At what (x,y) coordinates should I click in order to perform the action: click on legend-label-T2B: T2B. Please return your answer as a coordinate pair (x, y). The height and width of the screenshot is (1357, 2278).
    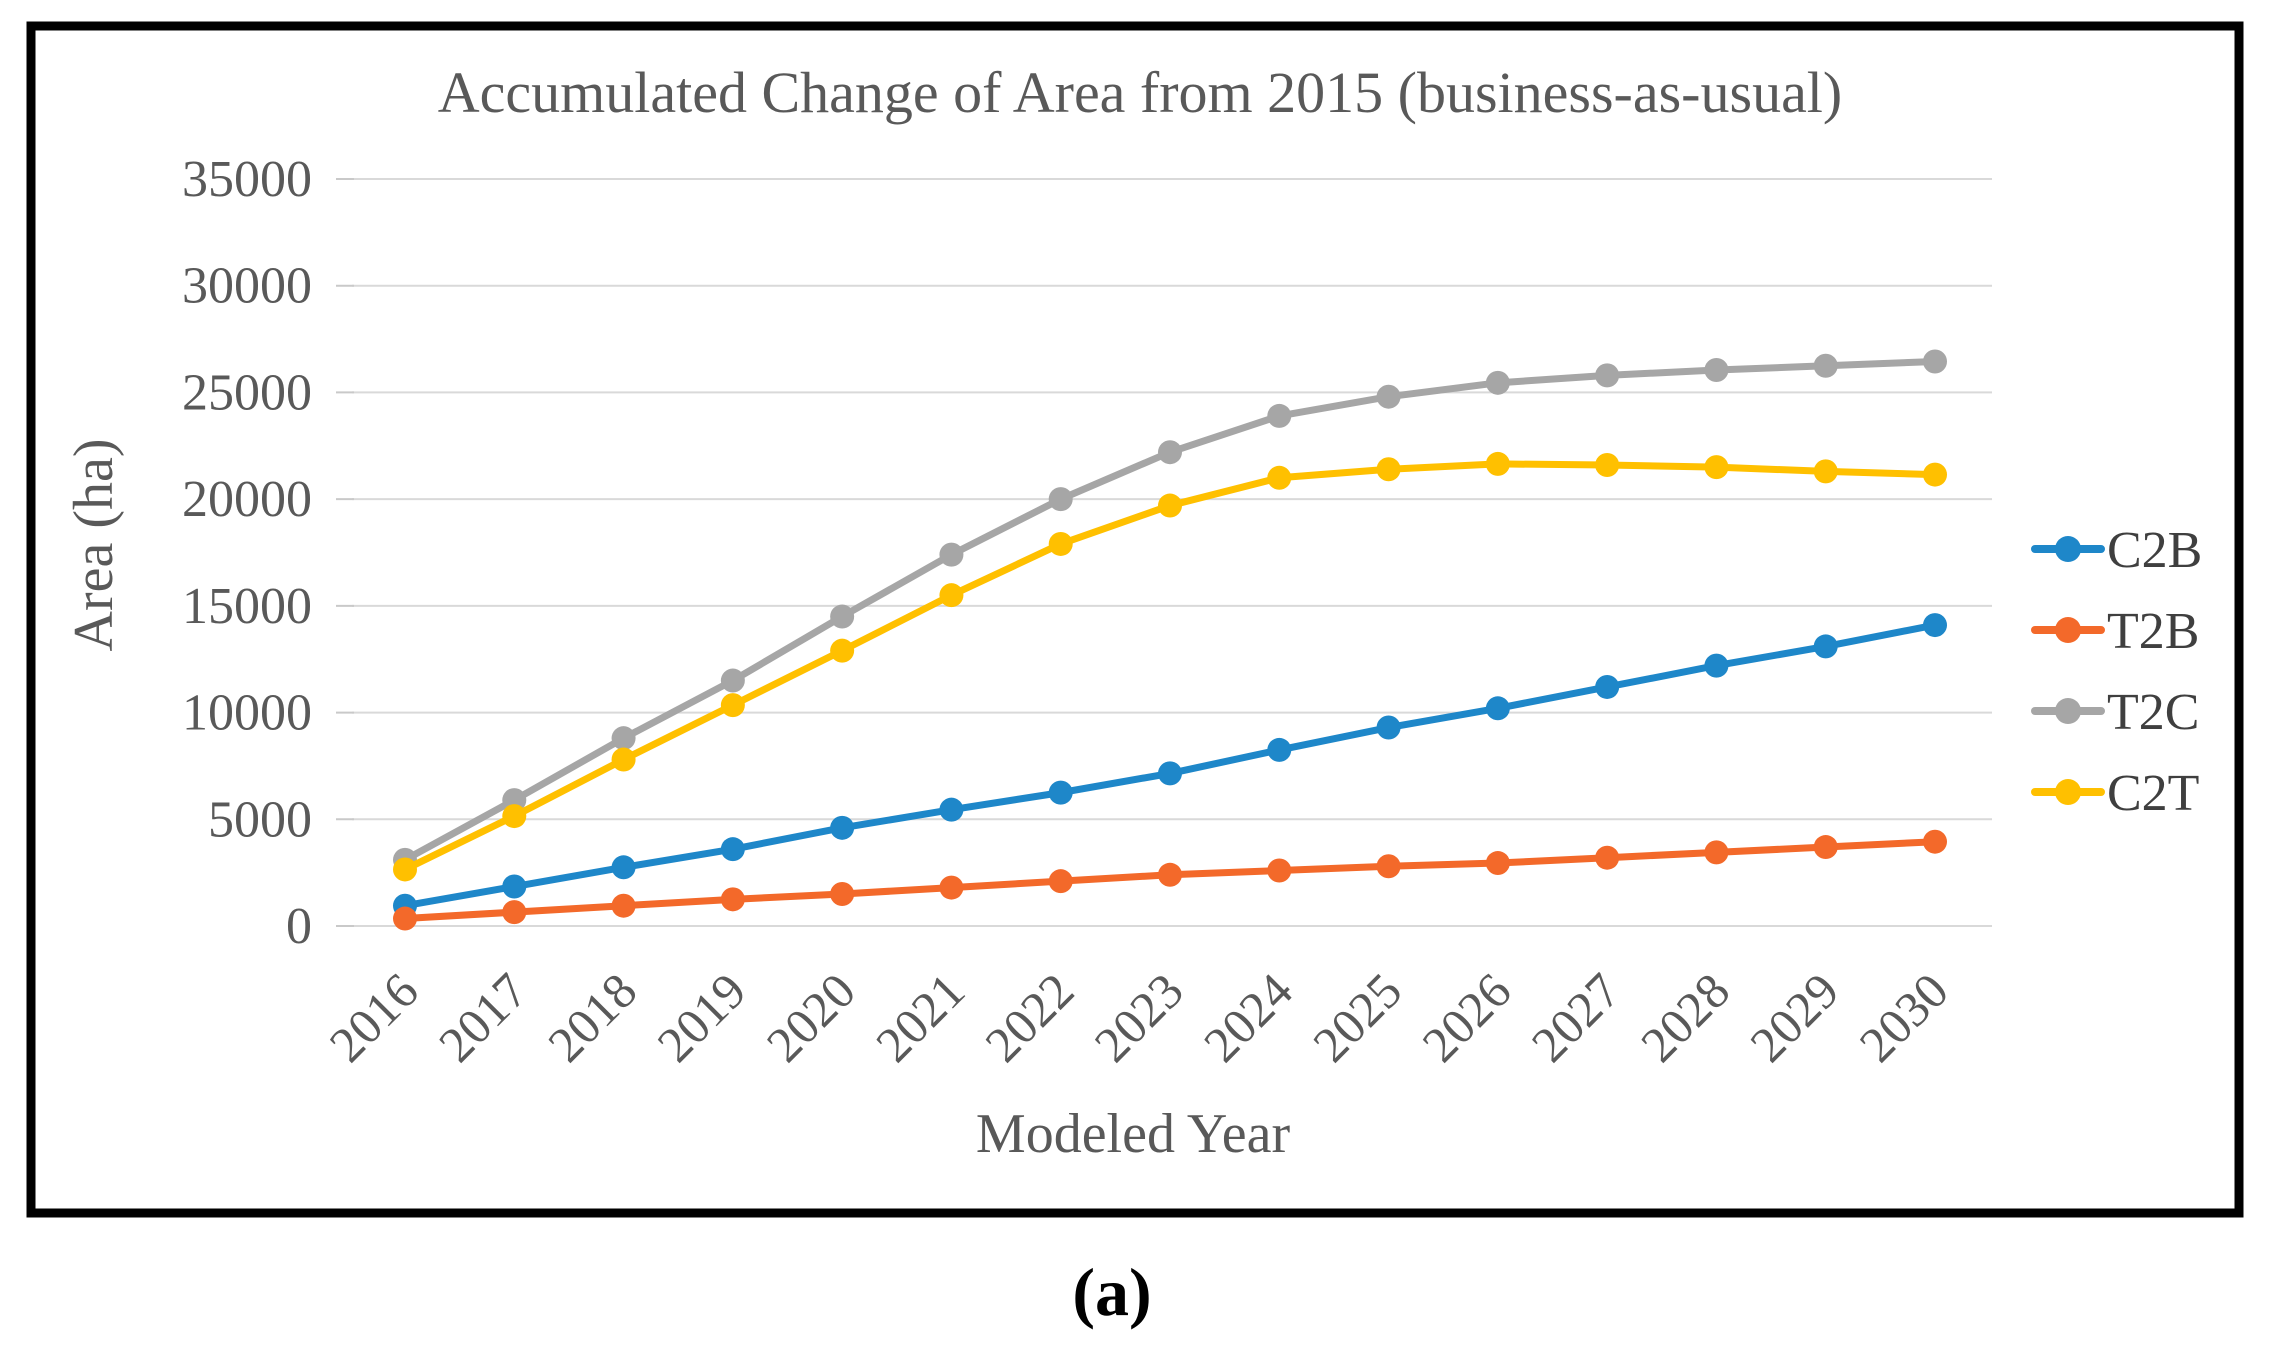
    Looking at the image, I should click on (2153, 631).